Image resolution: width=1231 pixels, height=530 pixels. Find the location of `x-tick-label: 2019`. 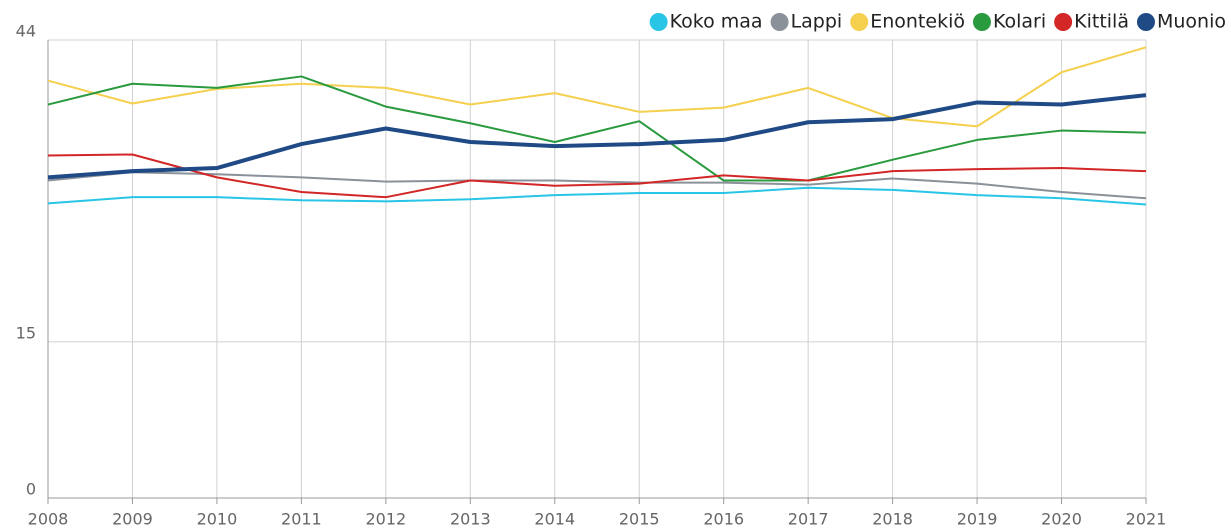

x-tick-label: 2019 is located at coordinates (977, 519).